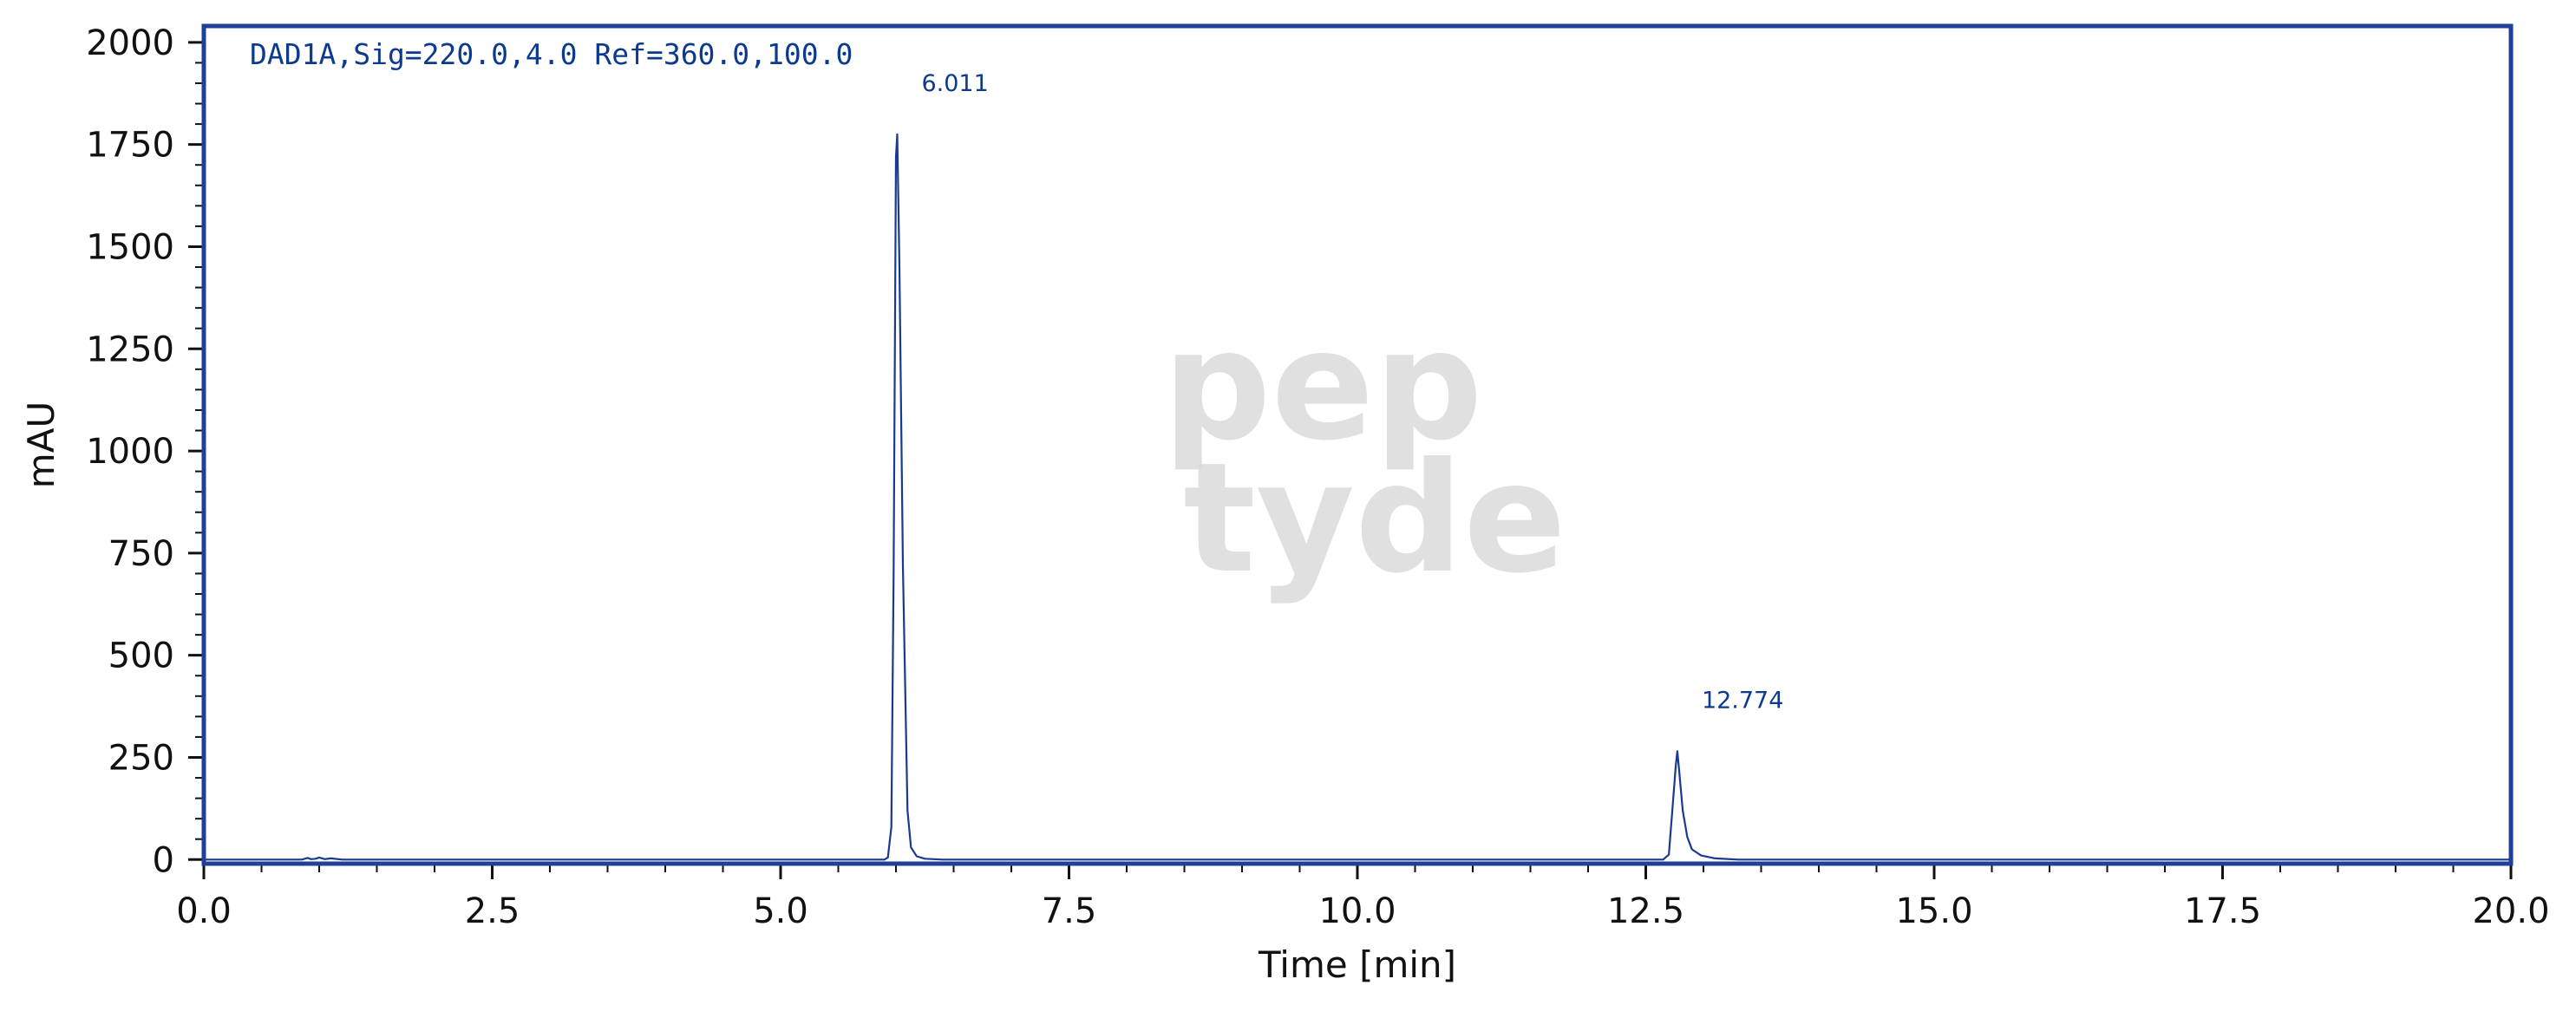 This screenshot has height=1018, width=2576. I want to click on y-tick-label: 250, so click(141, 758).